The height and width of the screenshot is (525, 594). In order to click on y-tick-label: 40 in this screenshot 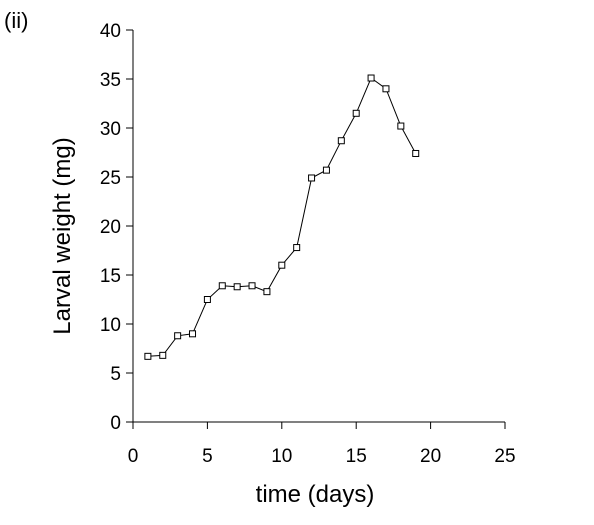, I will do `click(110, 31)`.